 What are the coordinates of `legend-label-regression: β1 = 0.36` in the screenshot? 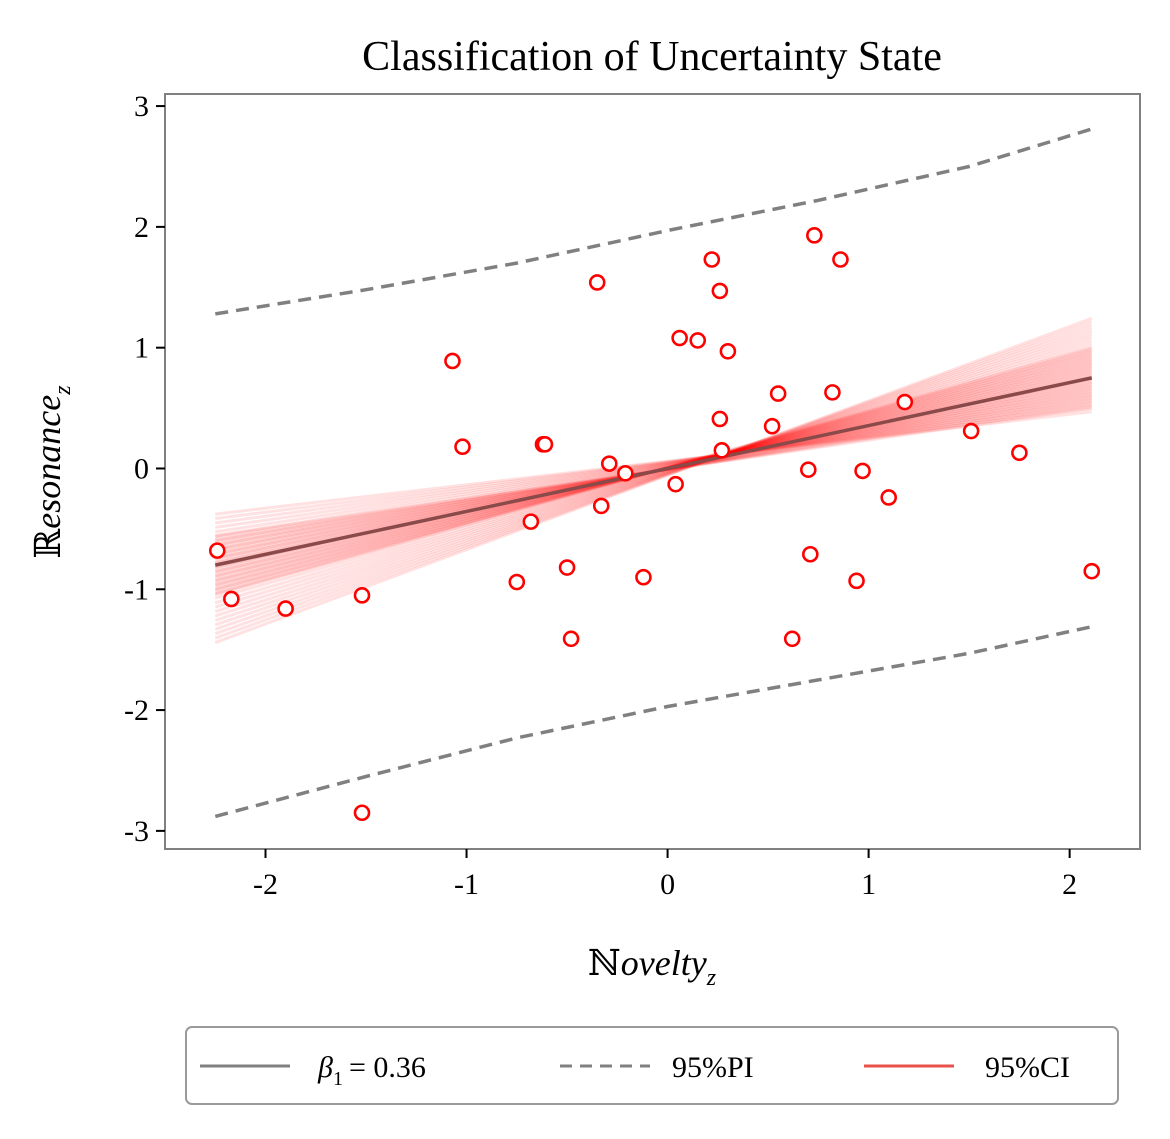 It's located at (371, 1070).